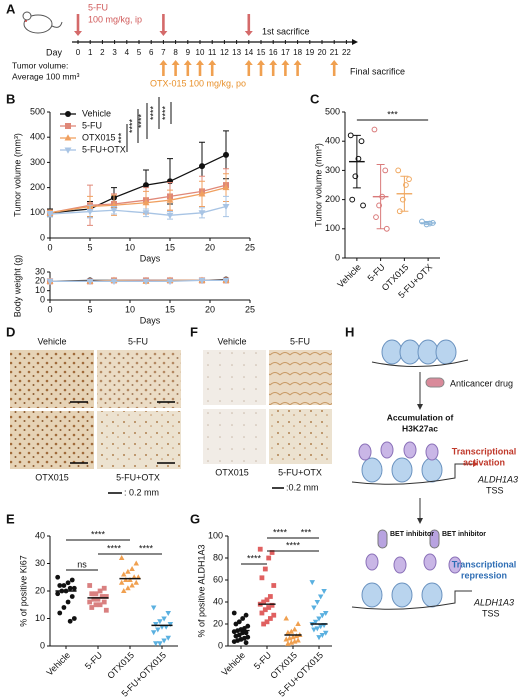 Image resolution: width=520 pixels, height=700 pixels. Describe the element at coordinates (297, 52) in the screenshot. I see `day-label: 18` at that location.